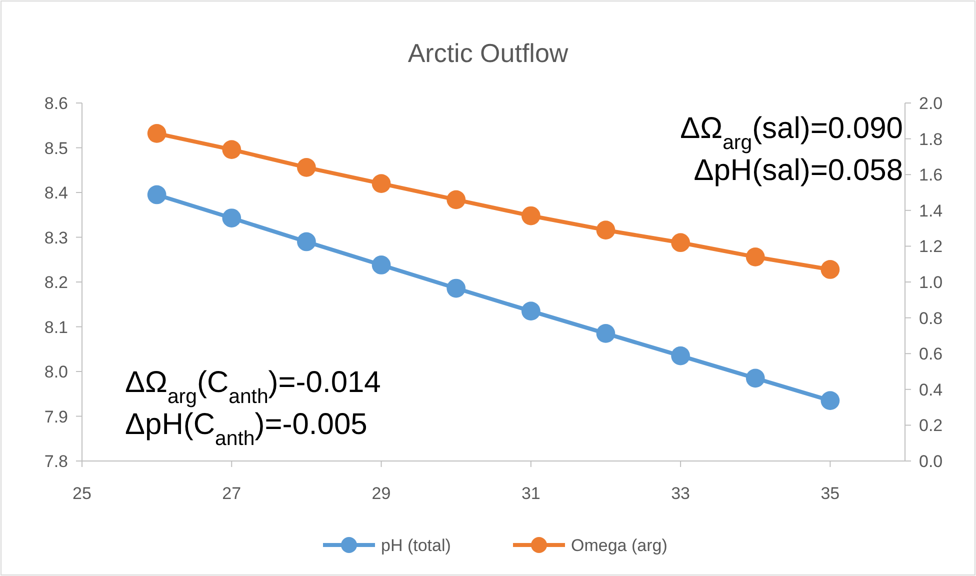 Image resolution: width=976 pixels, height=576 pixels. What do you see at coordinates (931, 461) in the screenshot?
I see `y2-tick-label: 0.0` at bounding box center [931, 461].